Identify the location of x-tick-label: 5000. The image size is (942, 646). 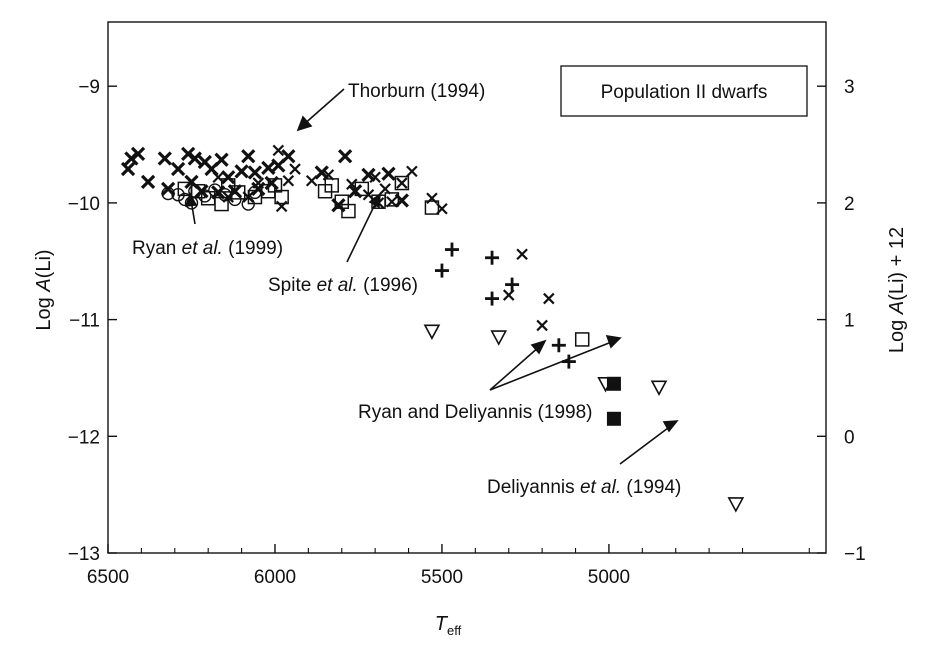
(609, 577).